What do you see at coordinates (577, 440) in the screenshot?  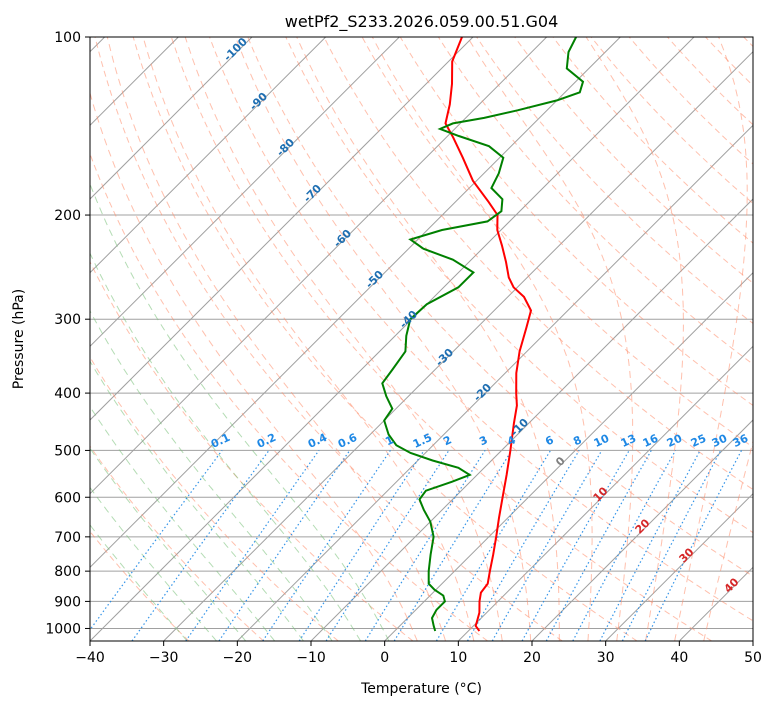 I see `mixing-ratio-label: 8` at bounding box center [577, 440].